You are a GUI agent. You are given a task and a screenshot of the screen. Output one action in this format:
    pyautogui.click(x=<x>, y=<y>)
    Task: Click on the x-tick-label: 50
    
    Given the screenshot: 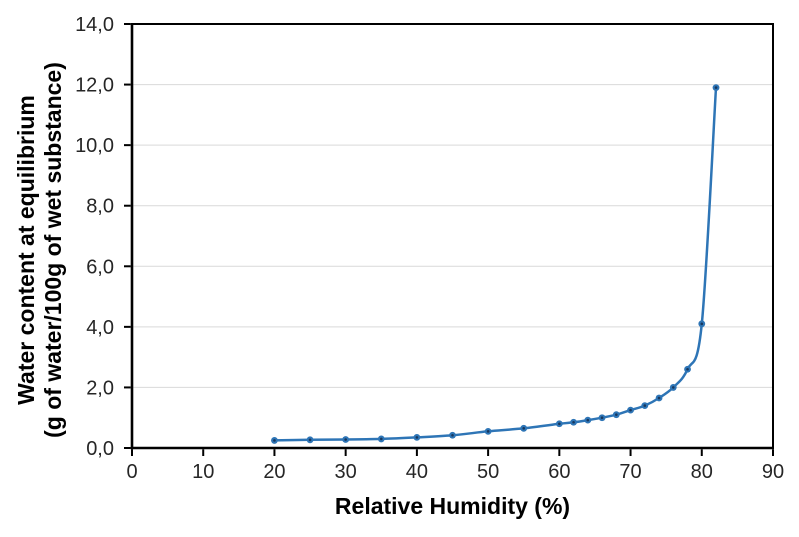 What is the action you would take?
    pyautogui.click(x=488, y=472)
    